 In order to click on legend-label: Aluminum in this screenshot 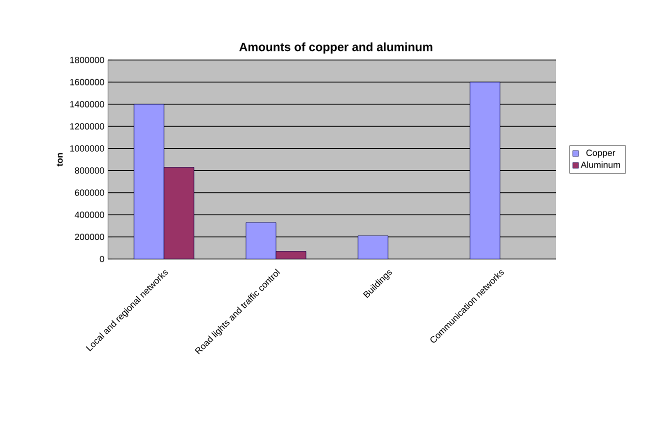, I will do `click(600, 164)`.